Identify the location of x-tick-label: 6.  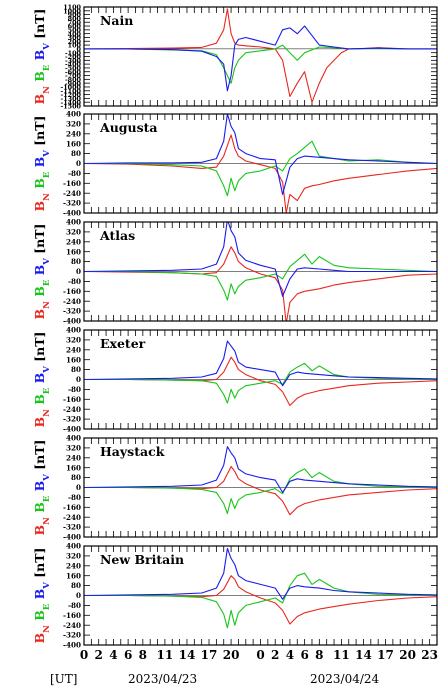
(128, 655).